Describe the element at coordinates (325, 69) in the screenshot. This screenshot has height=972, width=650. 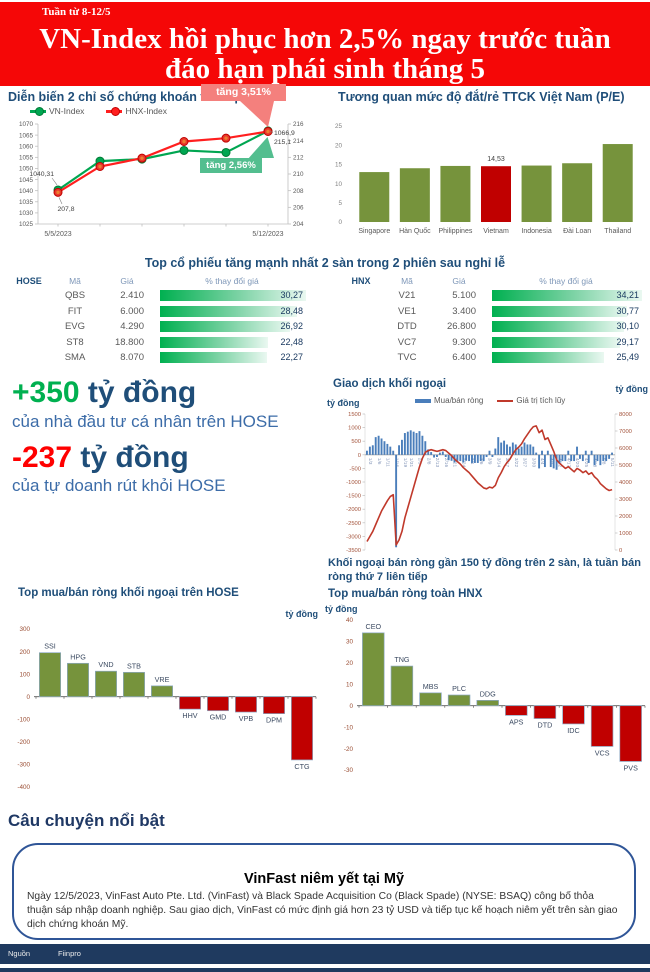
I see `page-title-line2: đáo hạn phái sinh tháng 5` at that location.